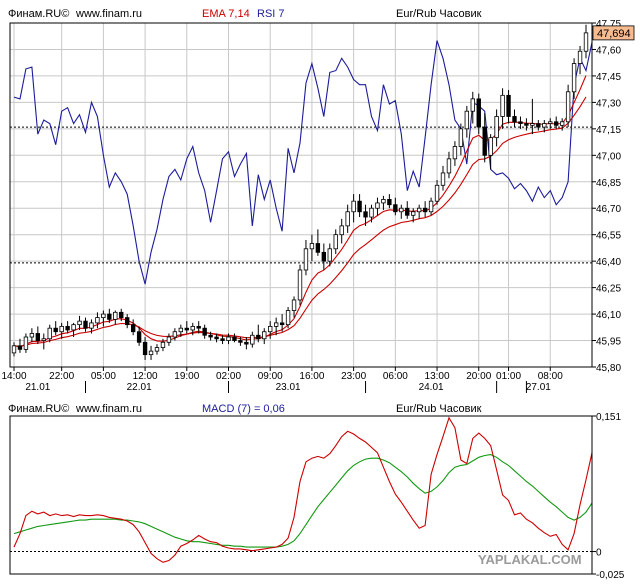  I want to click on macd-y-tick-label: 0, so click(599, 553).